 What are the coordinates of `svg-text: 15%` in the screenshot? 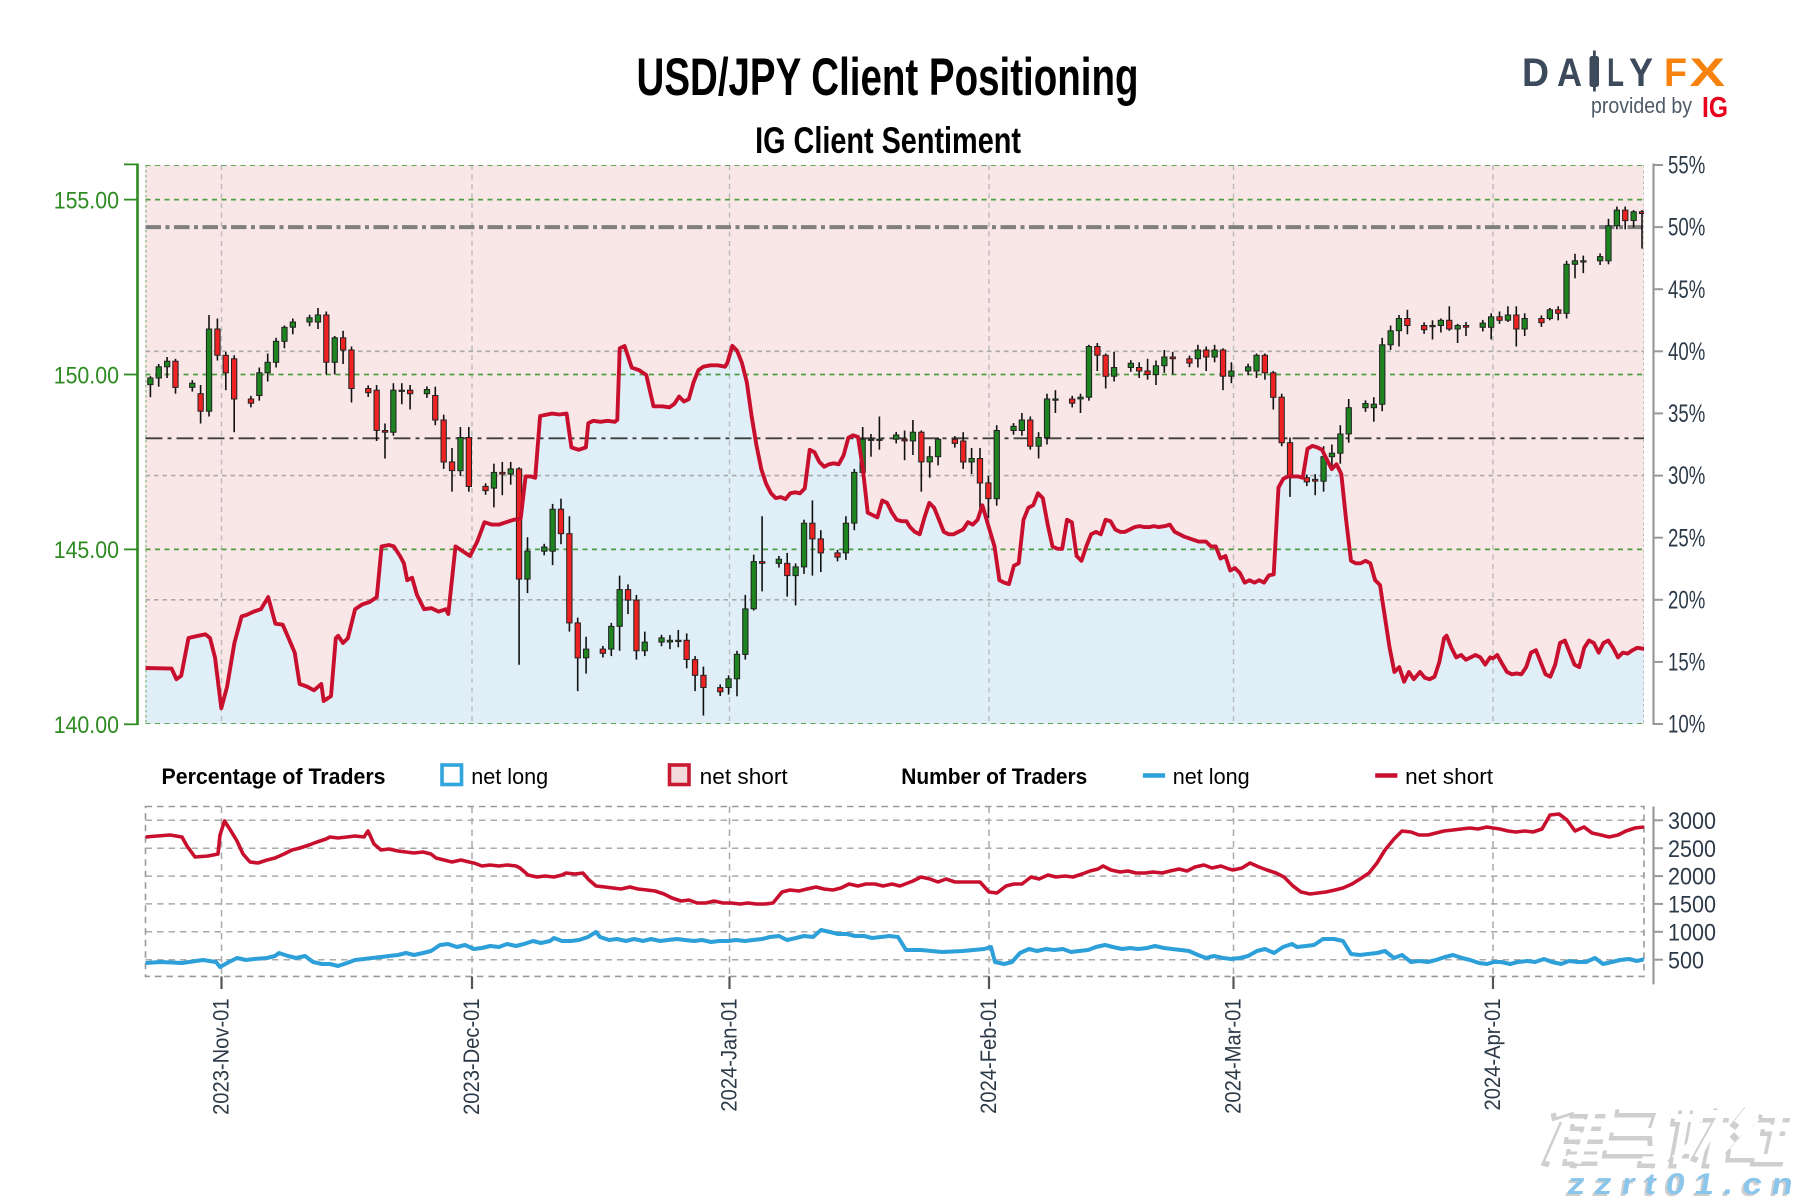 It's located at (1686, 662).